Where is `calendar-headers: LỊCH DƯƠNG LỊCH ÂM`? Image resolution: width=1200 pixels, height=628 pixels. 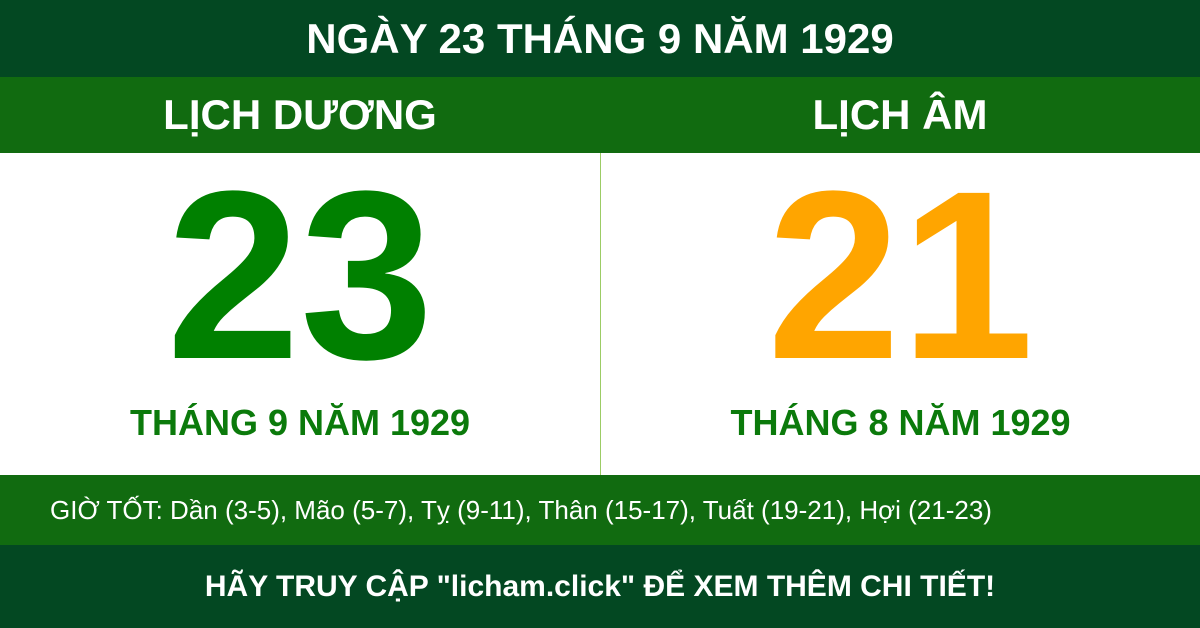 calendar-headers: LỊCH DƯƠNG LỊCH ÂM is located at coordinates (600, 115).